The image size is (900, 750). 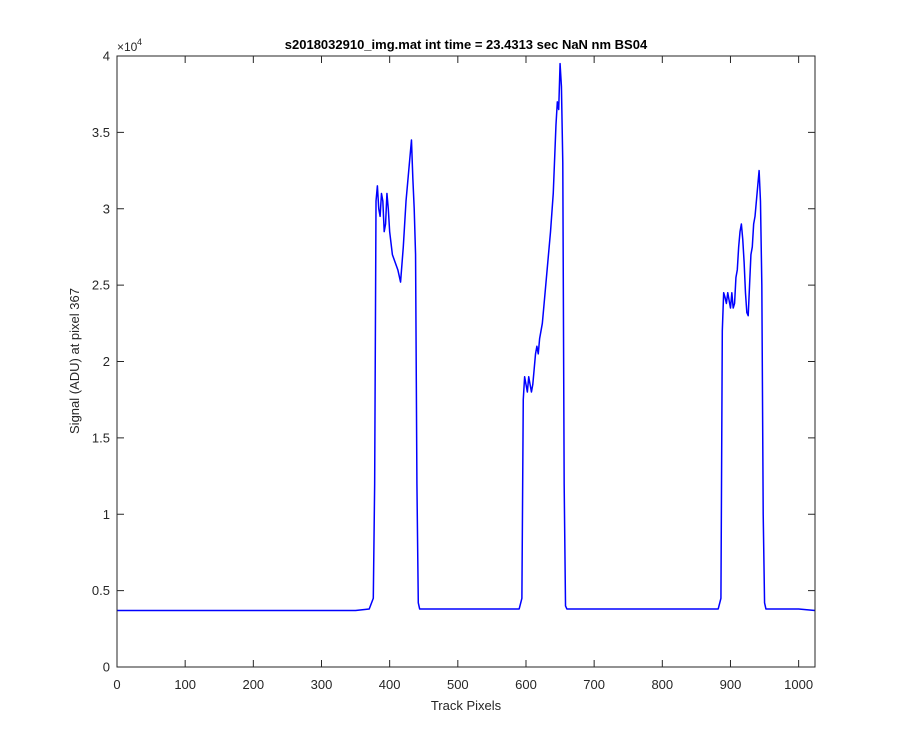 I want to click on x-tick-label: 700, so click(x=594, y=684).